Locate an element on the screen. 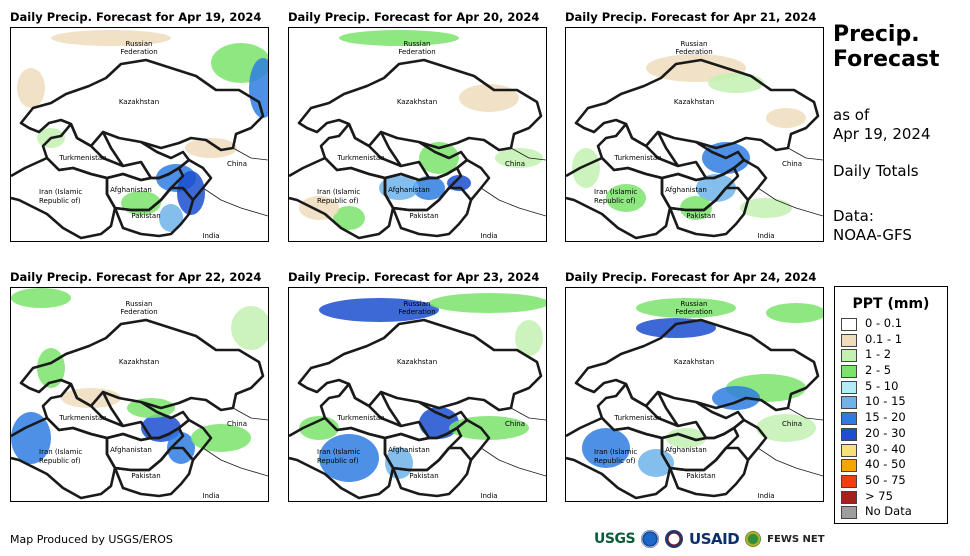 The height and width of the screenshot is (556, 970). legend-label: 10 - 15 is located at coordinates (885, 401).